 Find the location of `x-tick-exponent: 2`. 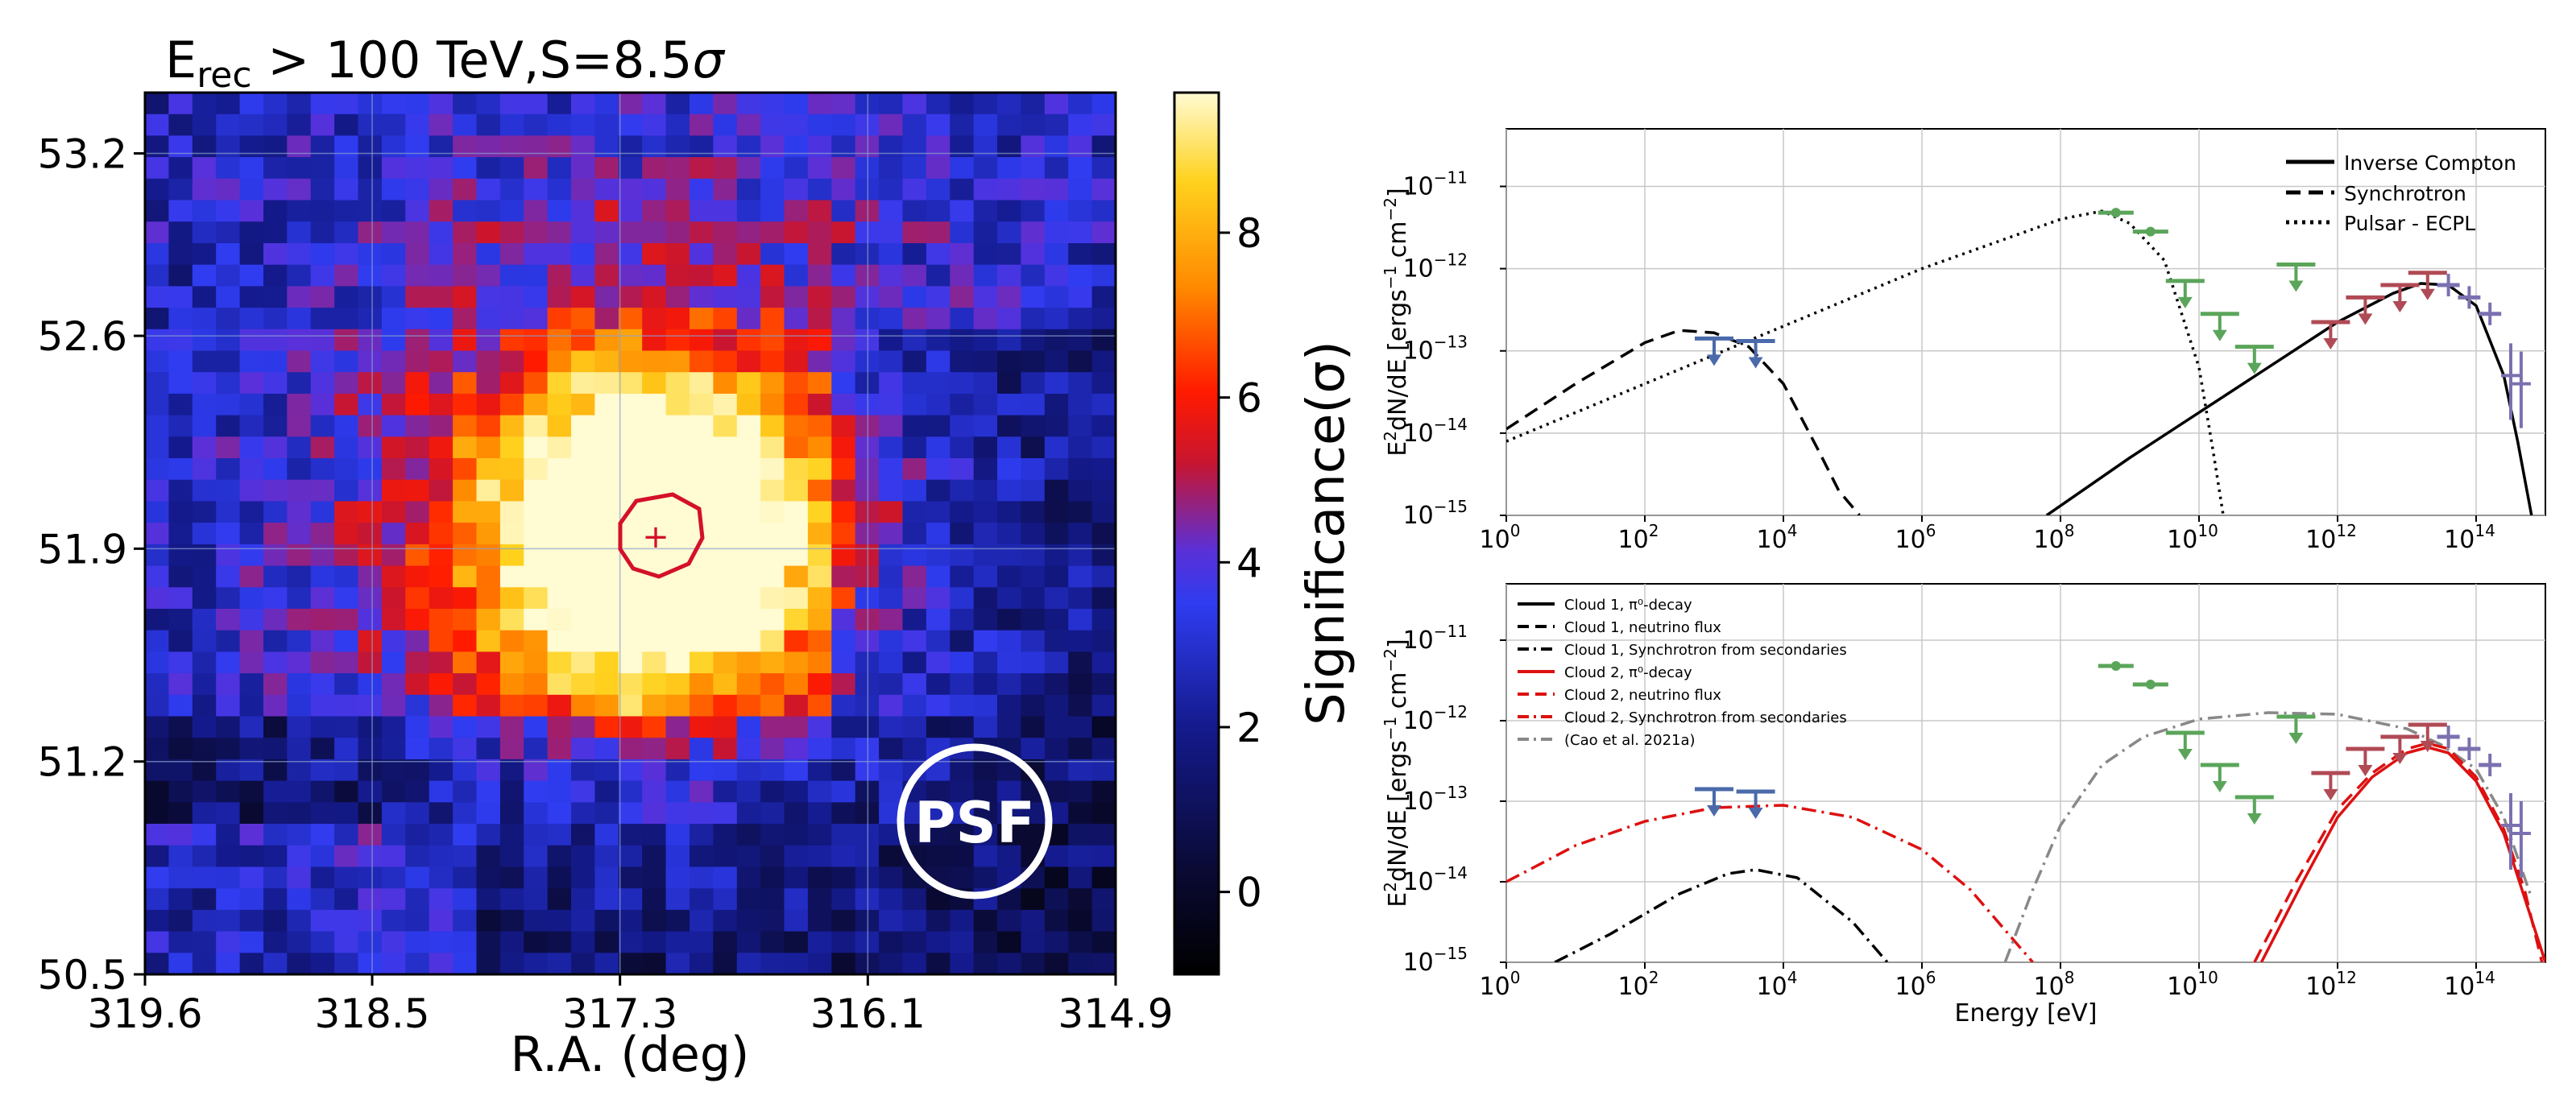

x-tick-exponent: 2 is located at coordinates (1654, 531).